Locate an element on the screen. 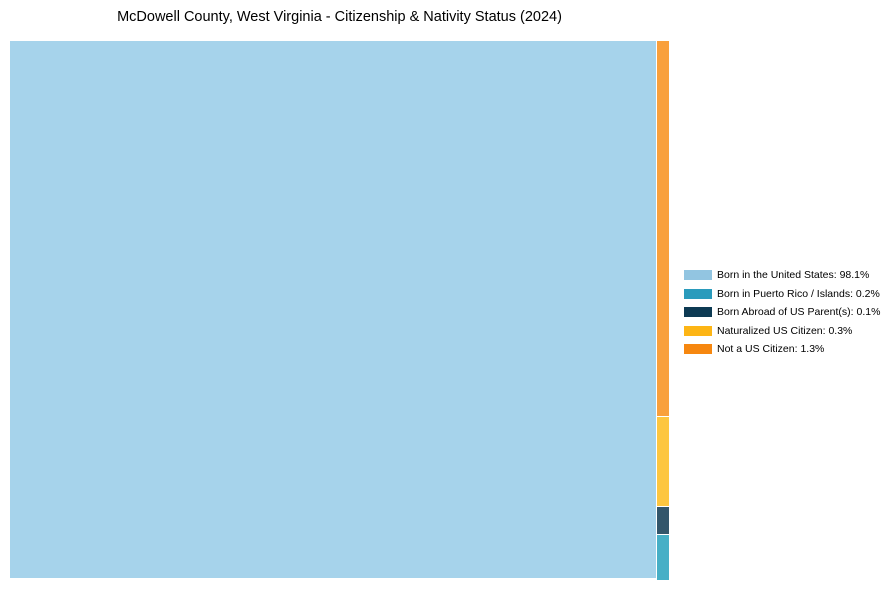 This screenshot has height=590, width=889. legend-label-not-us-citizen: Not a US Citizen: 1.3% is located at coordinates (771, 349).